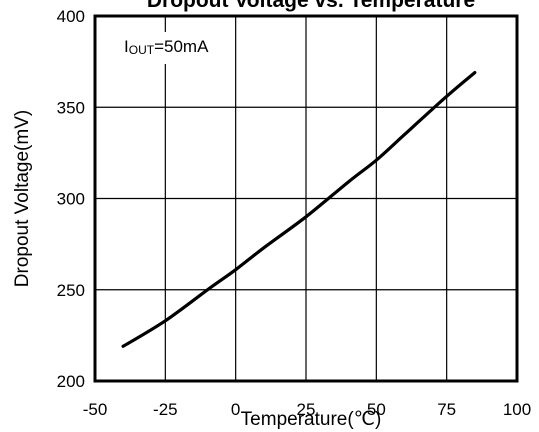 Image resolution: width=539 pixels, height=432 pixels. Describe the element at coordinates (71, 107) in the screenshot. I see `y-tick-label: 350` at that location.